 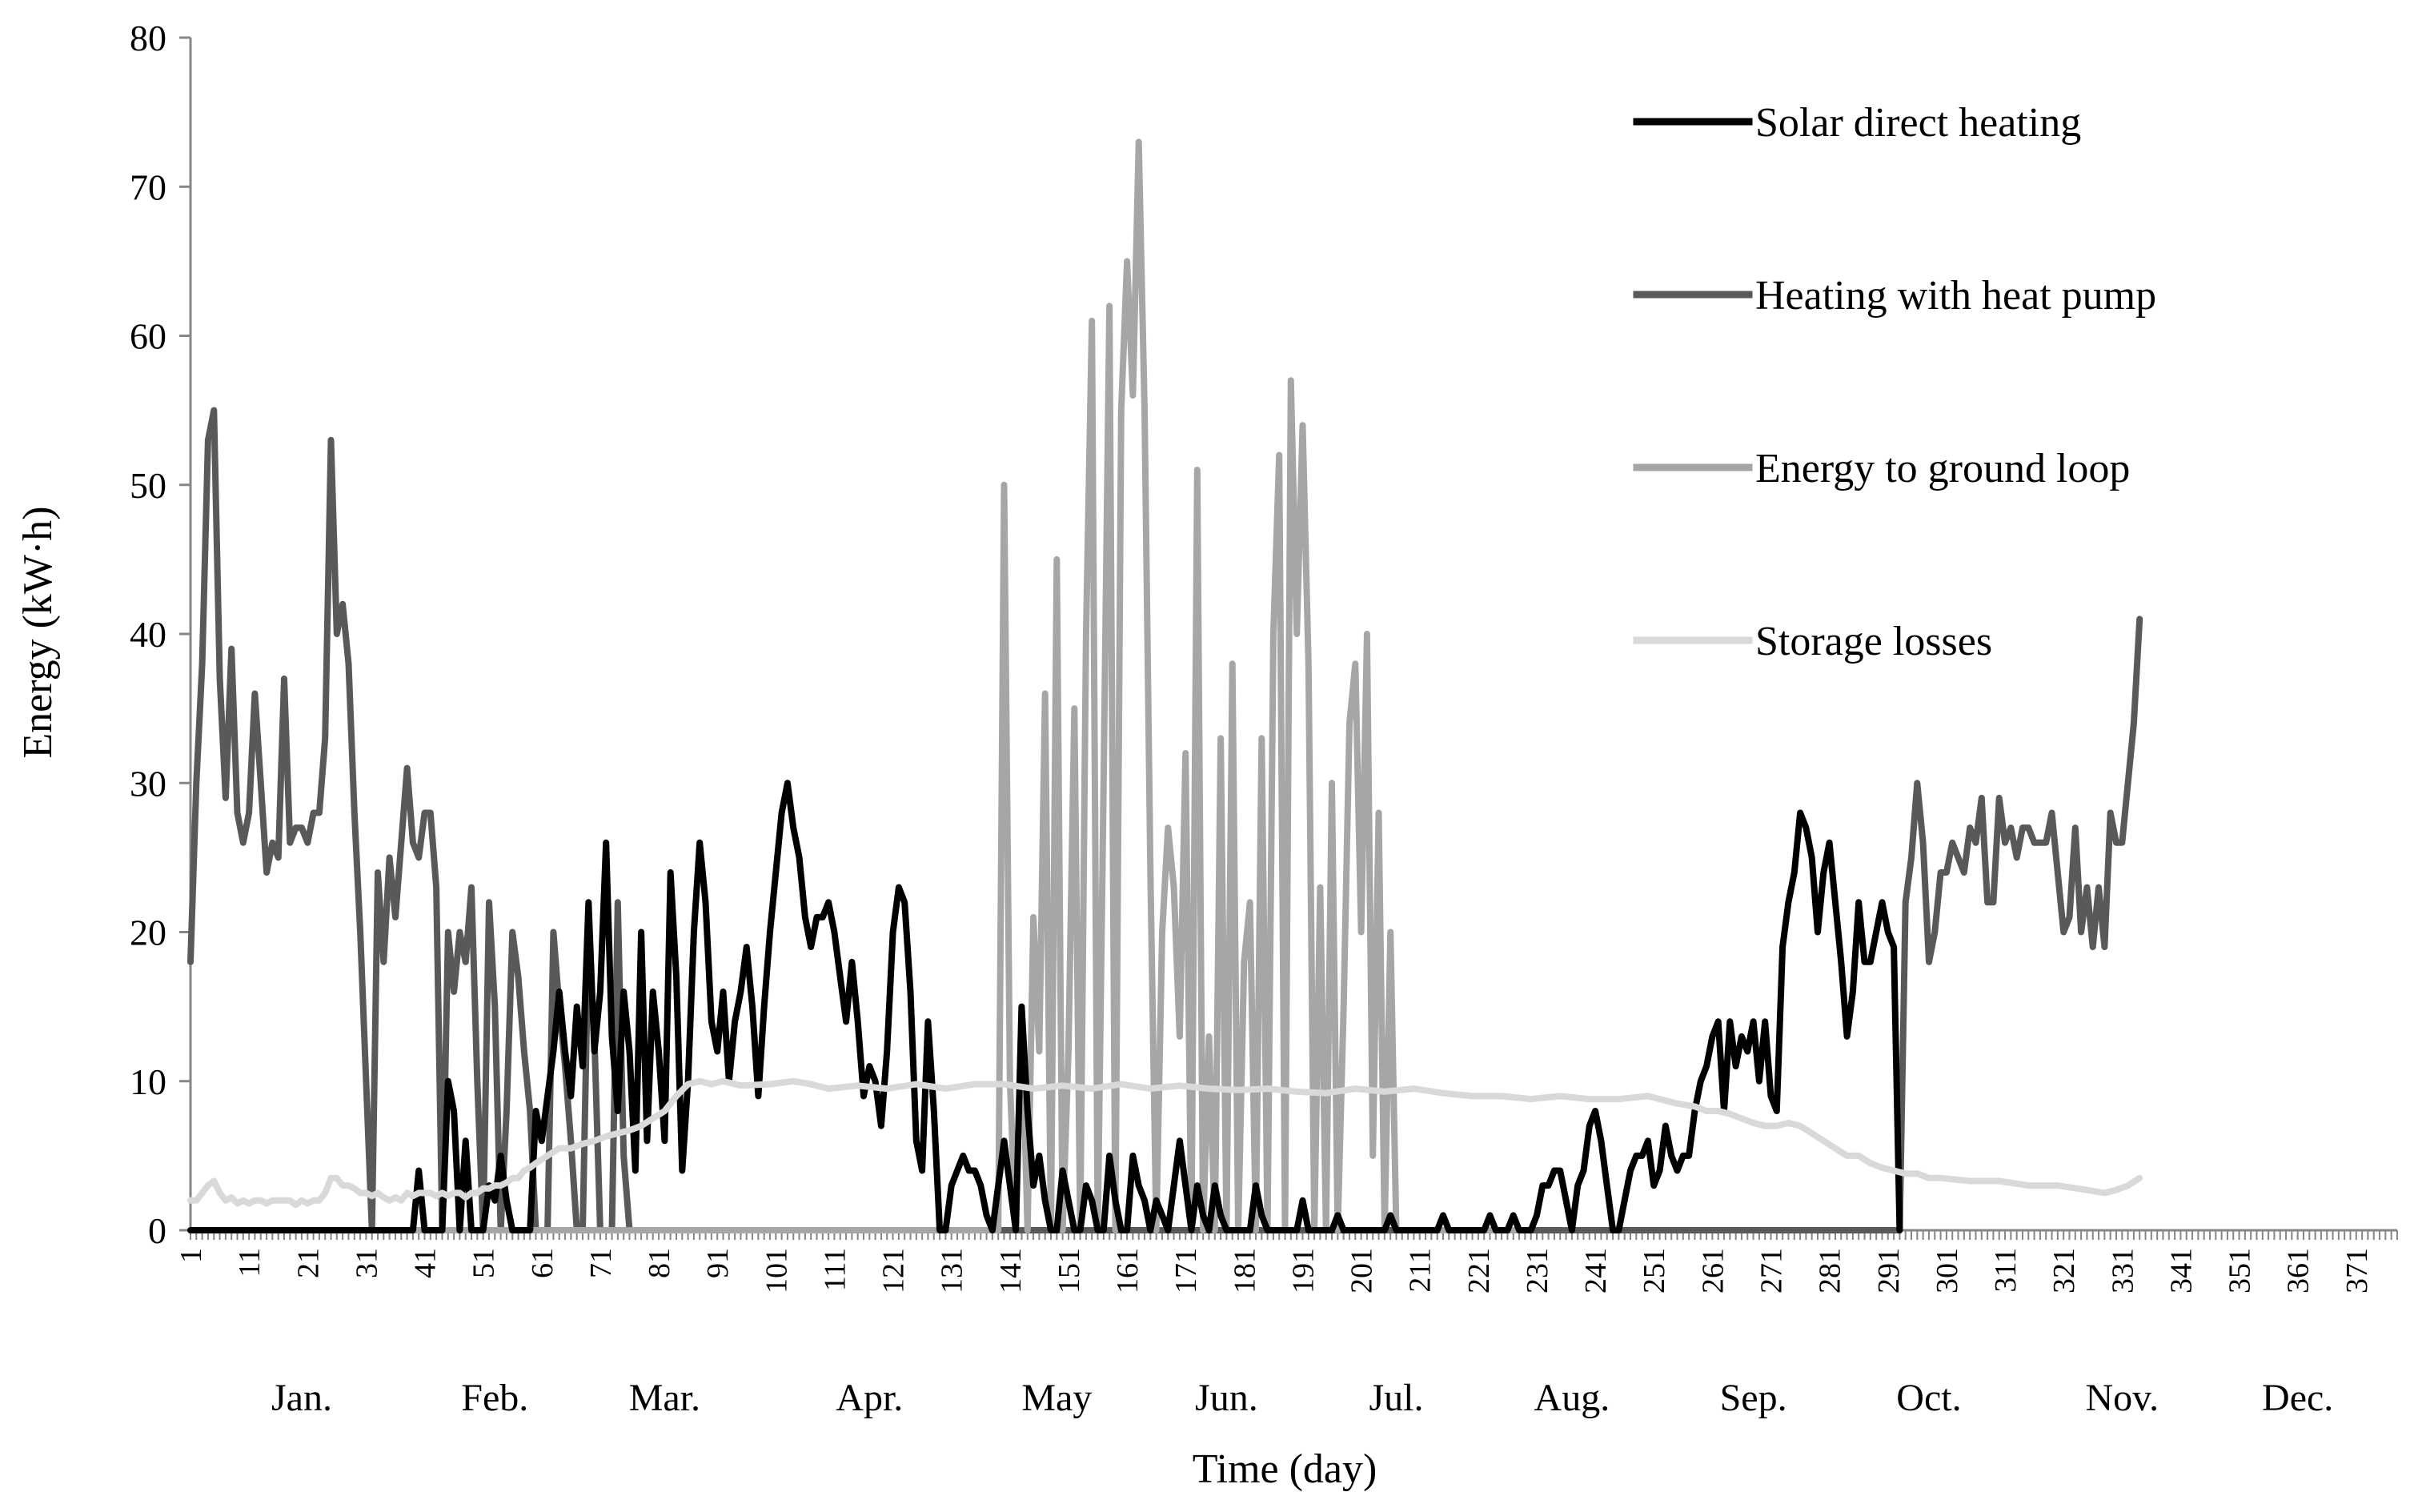 I want to click on legend-label-heating-with-heat-pump: Heating with heat pump, so click(x=1955, y=296).